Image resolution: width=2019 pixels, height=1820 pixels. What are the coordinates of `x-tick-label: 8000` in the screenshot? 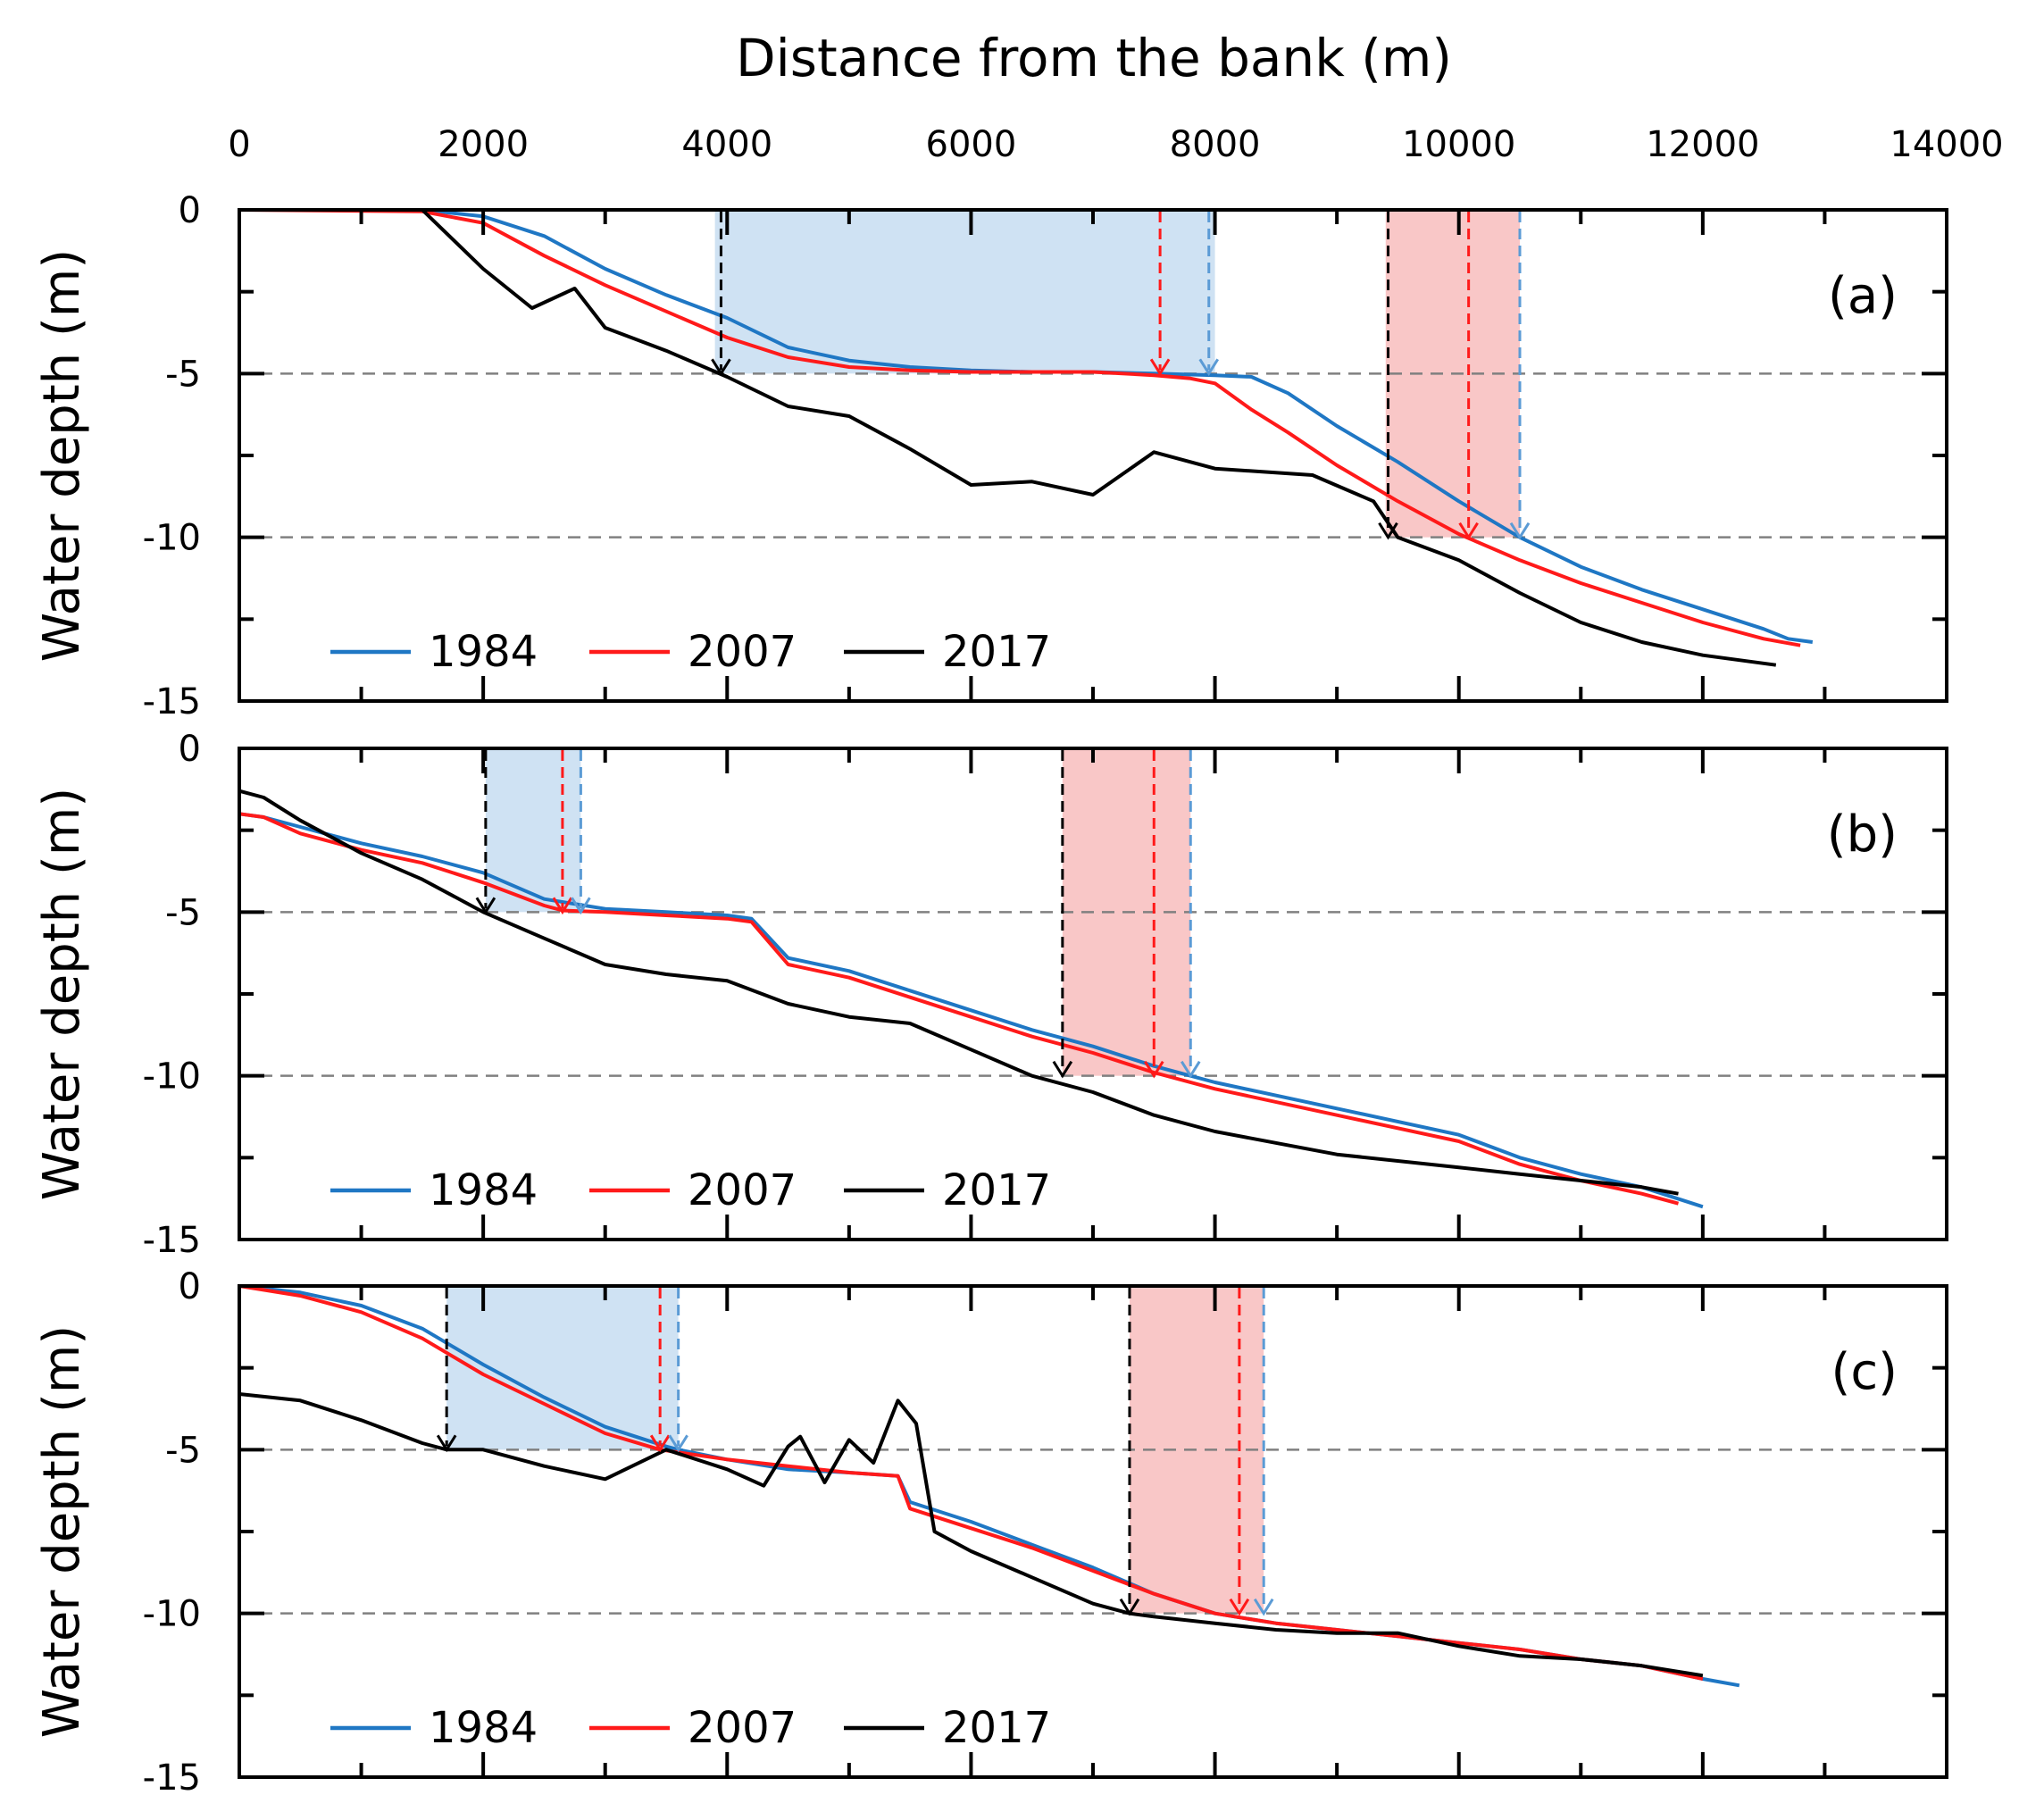 It's located at (1215, 144).